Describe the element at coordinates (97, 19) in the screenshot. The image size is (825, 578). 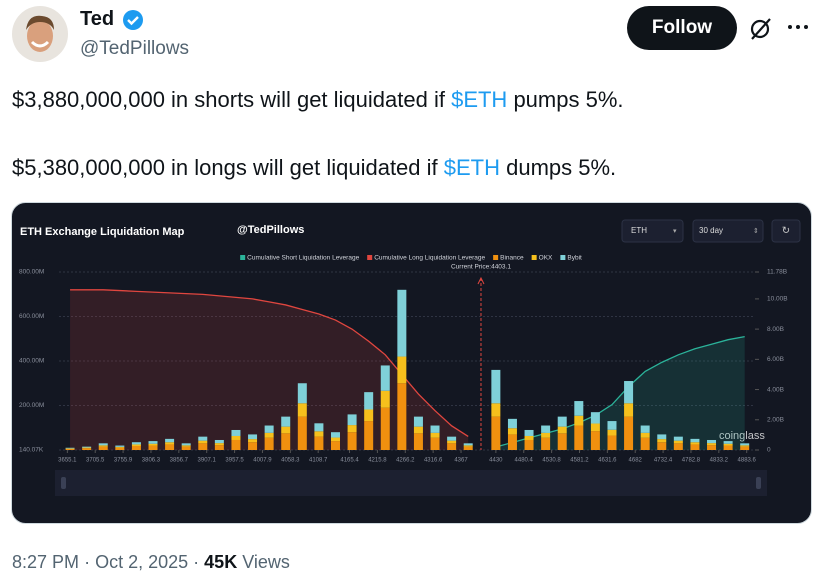
I see `author-name: Ted` at that location.